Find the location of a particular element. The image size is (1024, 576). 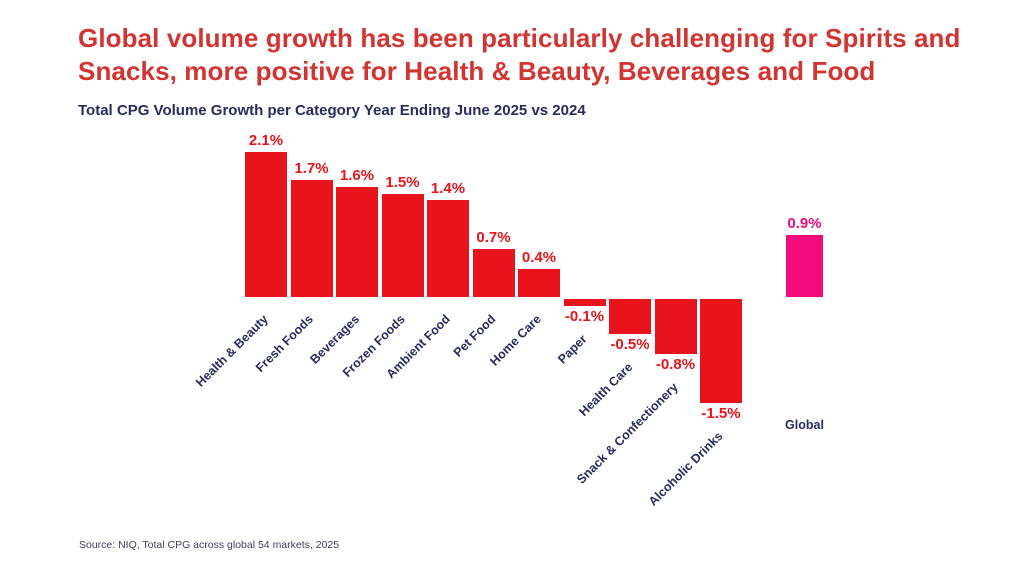

bar-health-care is located at coordinates (630, 316).